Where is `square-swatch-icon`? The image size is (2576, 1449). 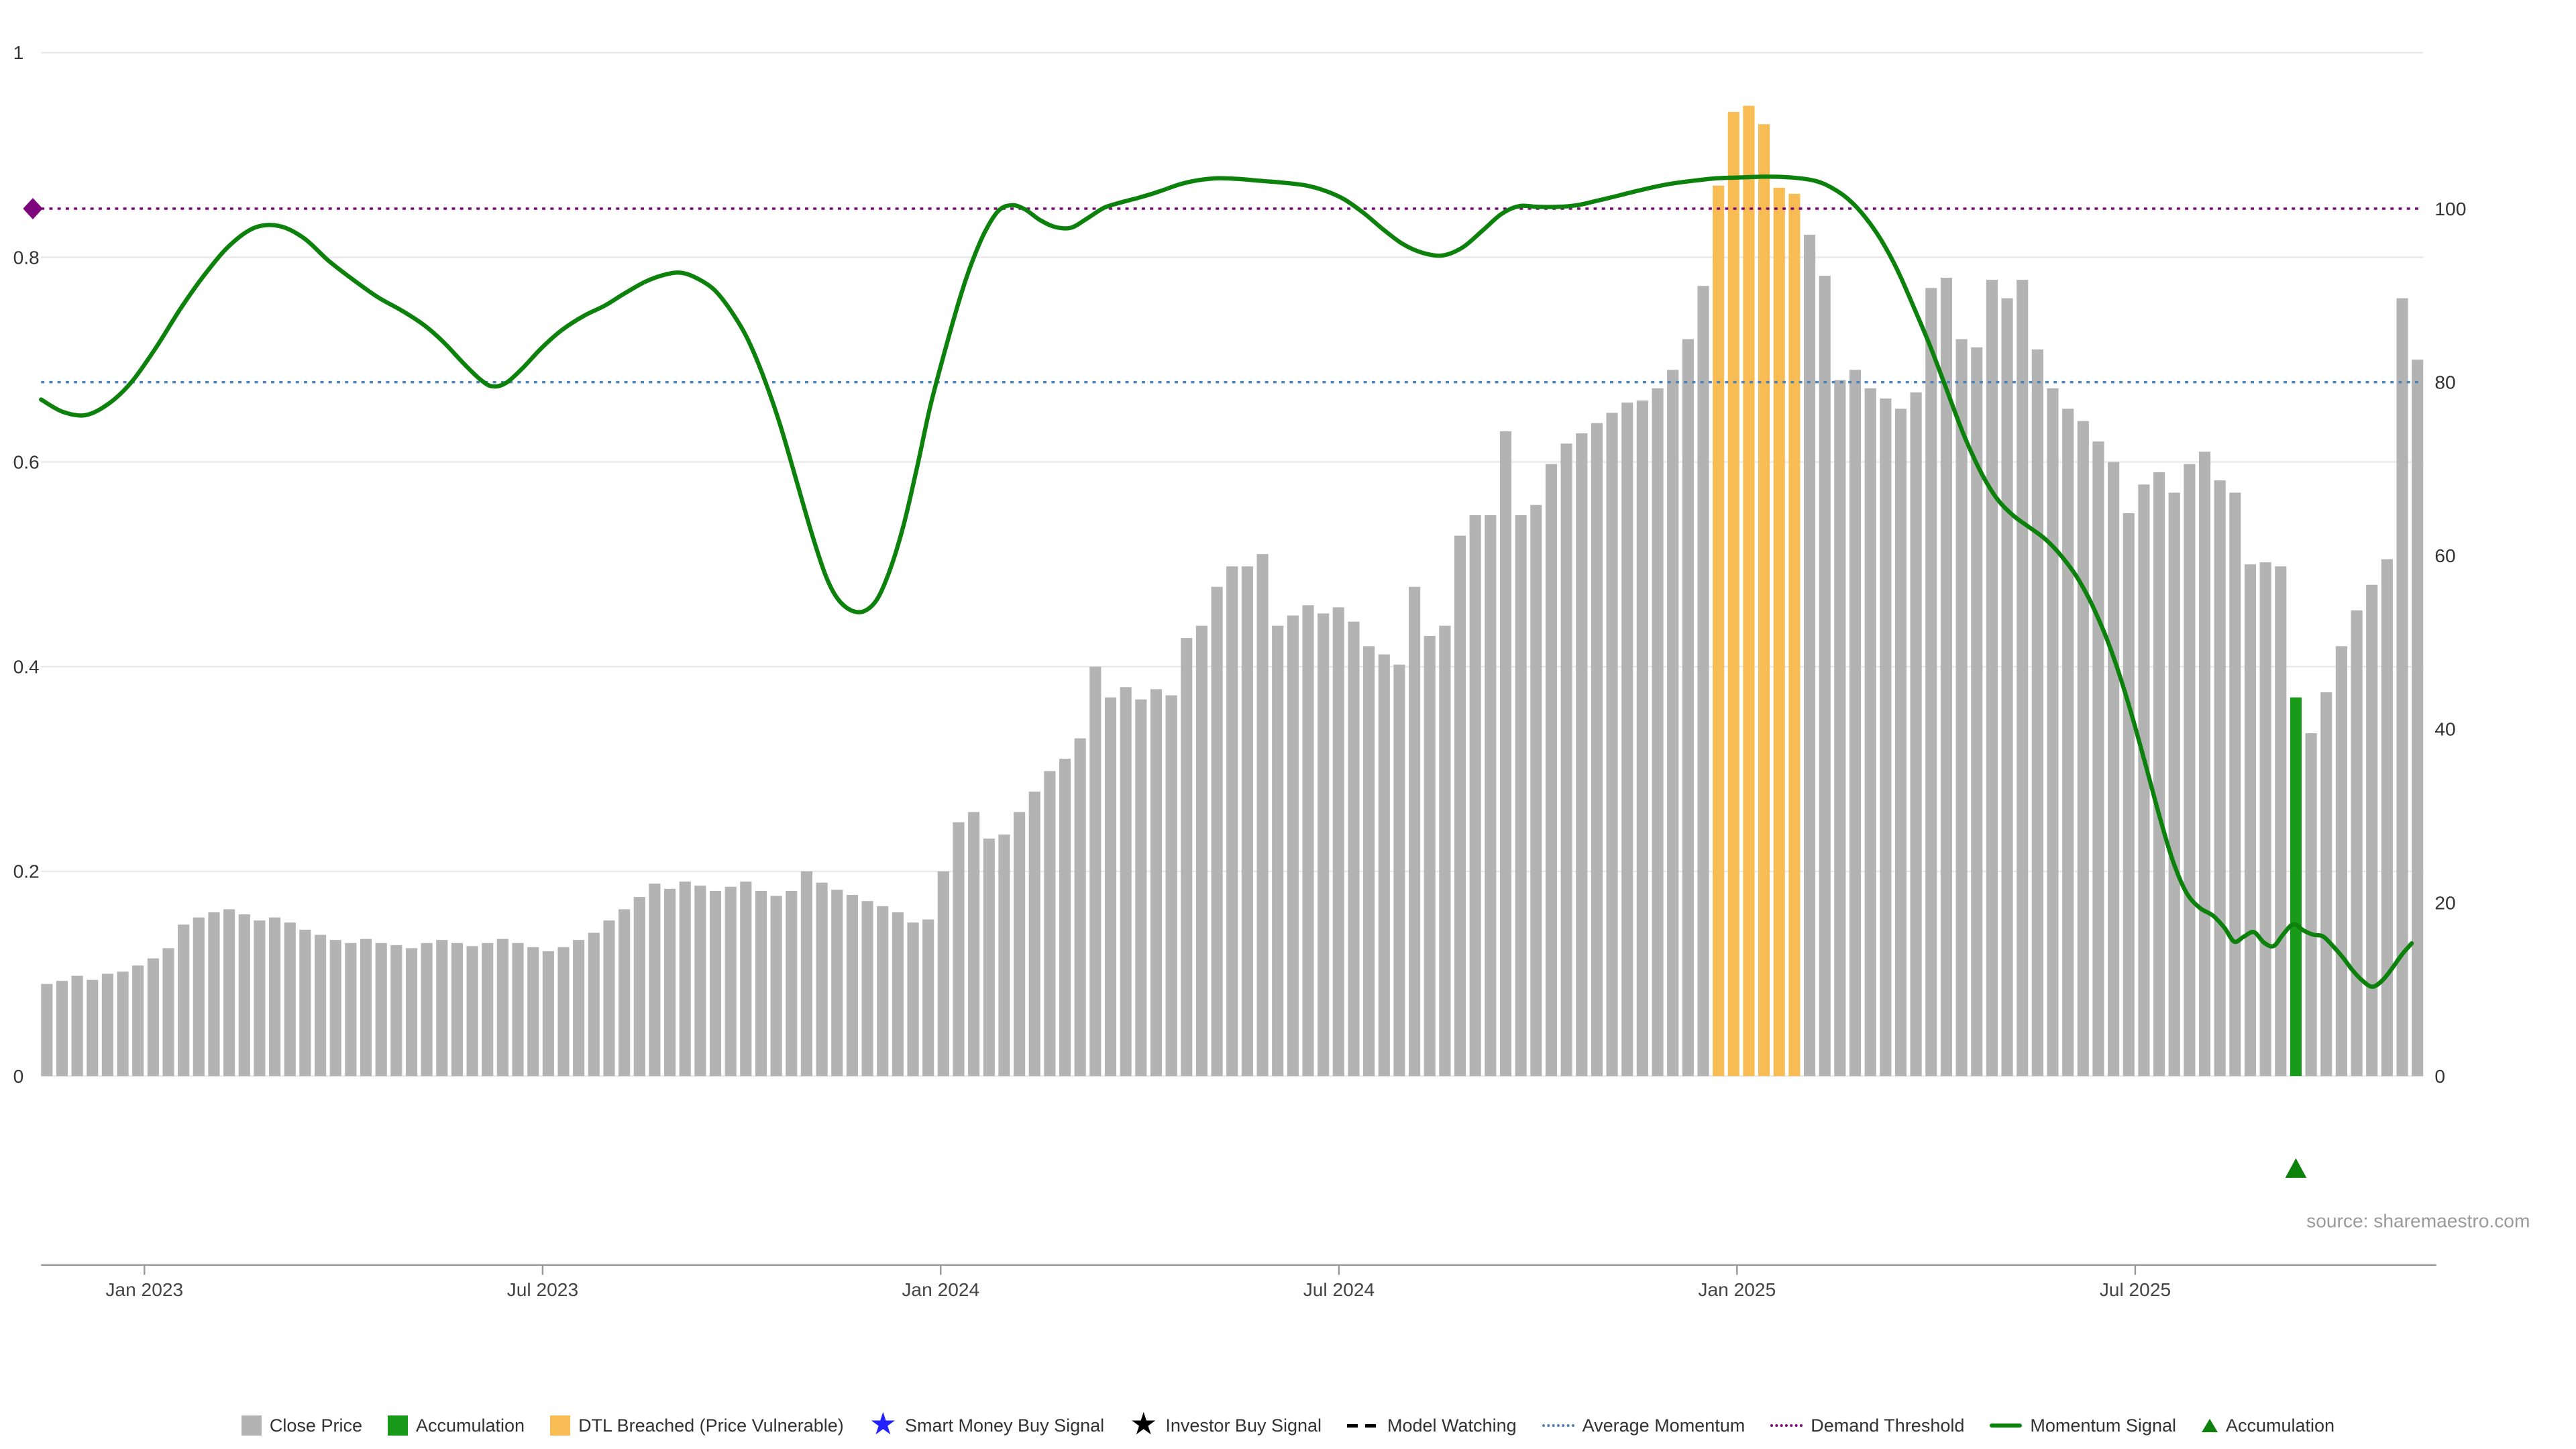 square-swatch-icon is located at coordinates (560, 1425).